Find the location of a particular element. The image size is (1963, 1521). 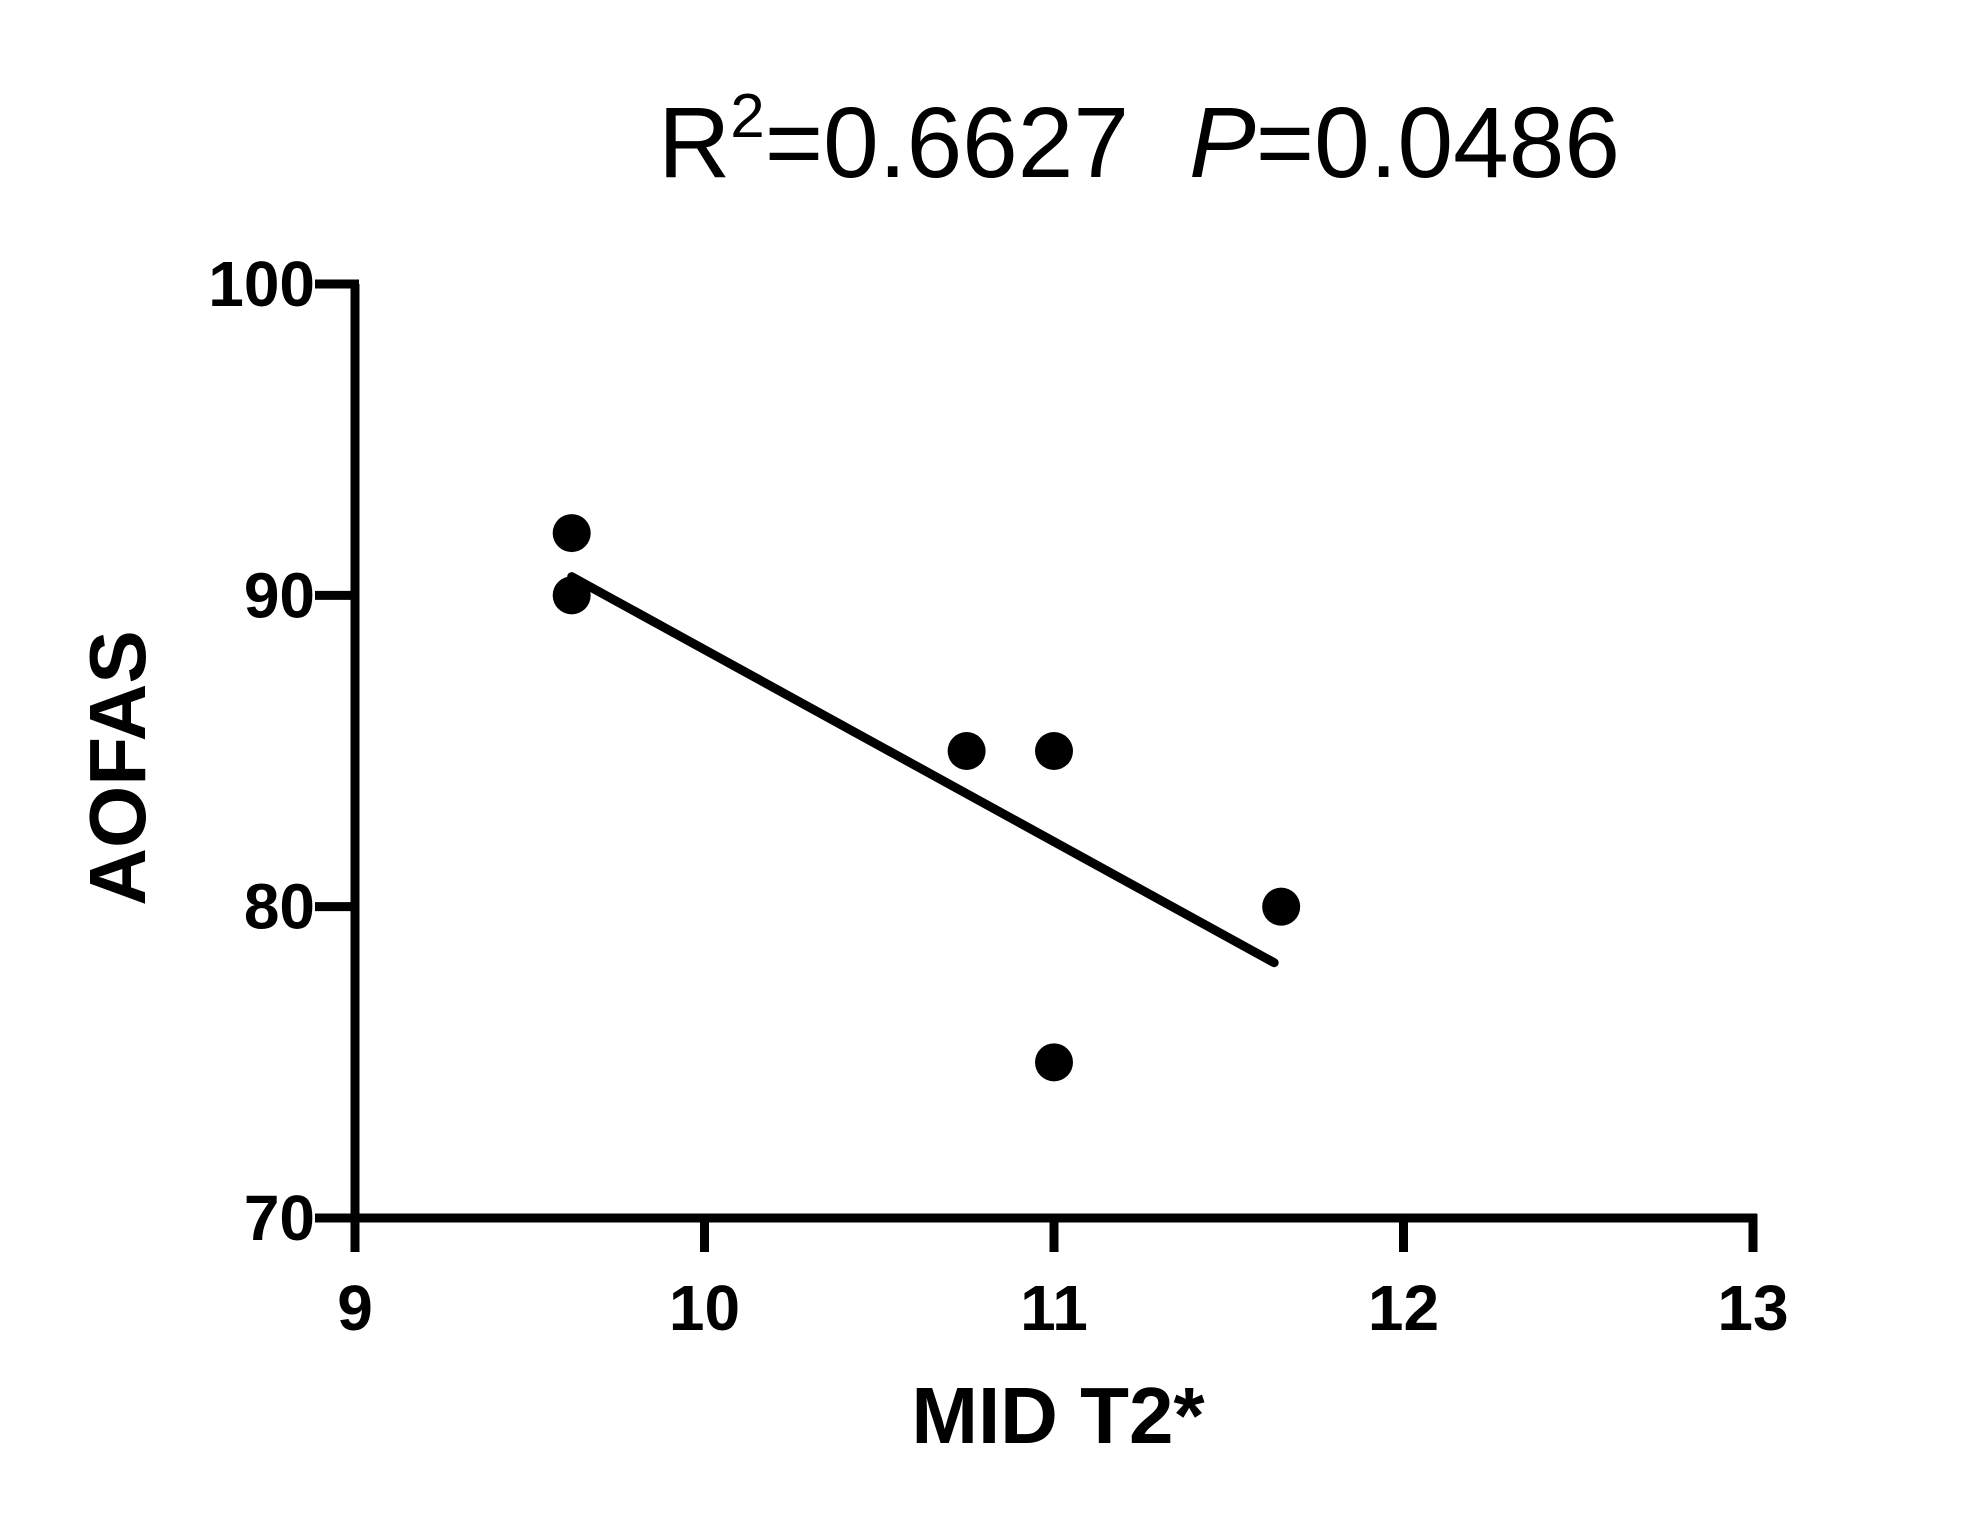

x-tick-label: 12 is located at coordinates (1403, 1308).